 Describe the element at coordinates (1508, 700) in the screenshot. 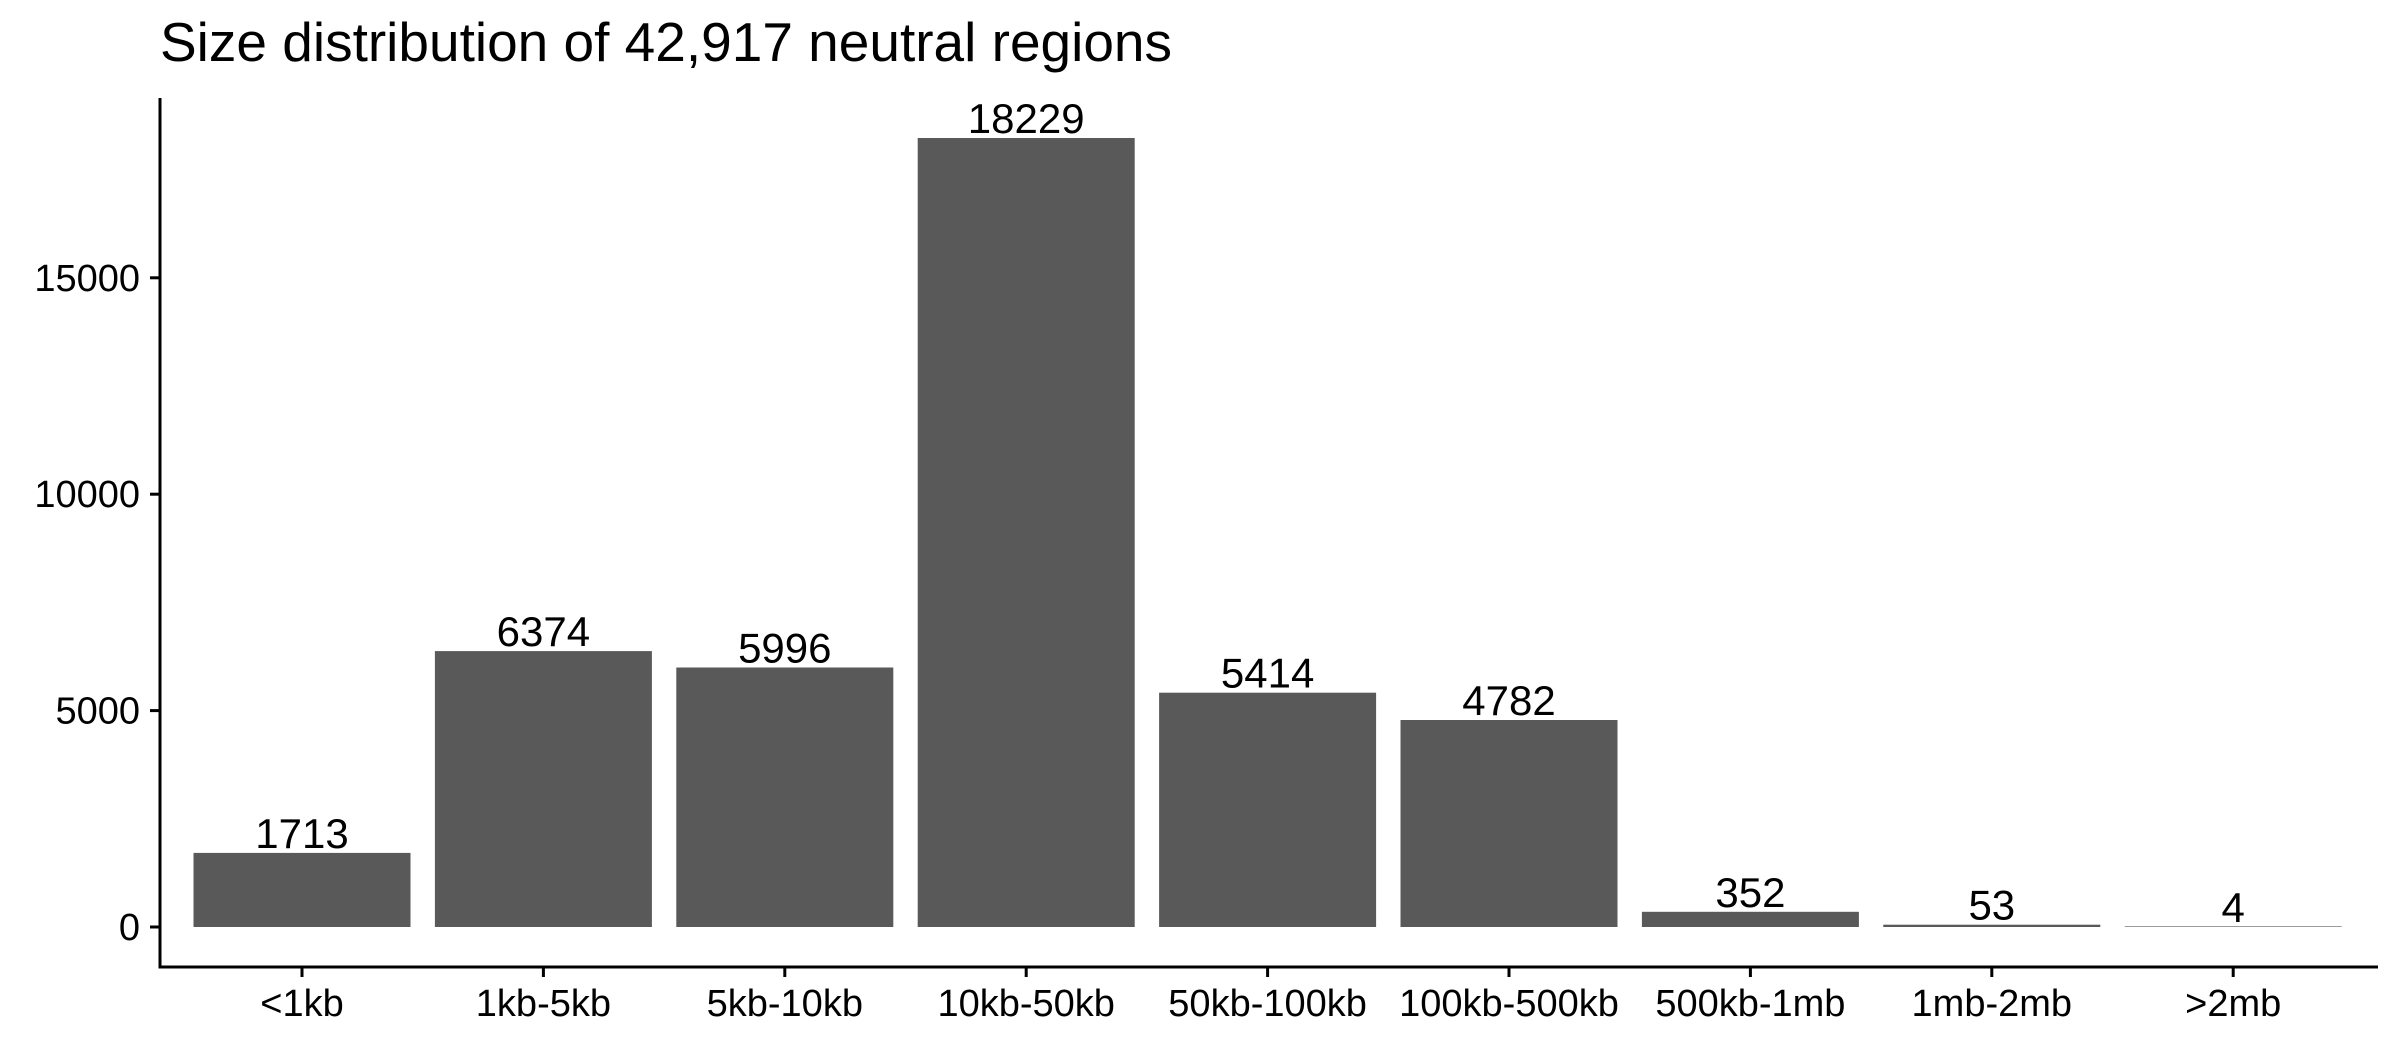

I see `bar-value-label: 4782` at that location.